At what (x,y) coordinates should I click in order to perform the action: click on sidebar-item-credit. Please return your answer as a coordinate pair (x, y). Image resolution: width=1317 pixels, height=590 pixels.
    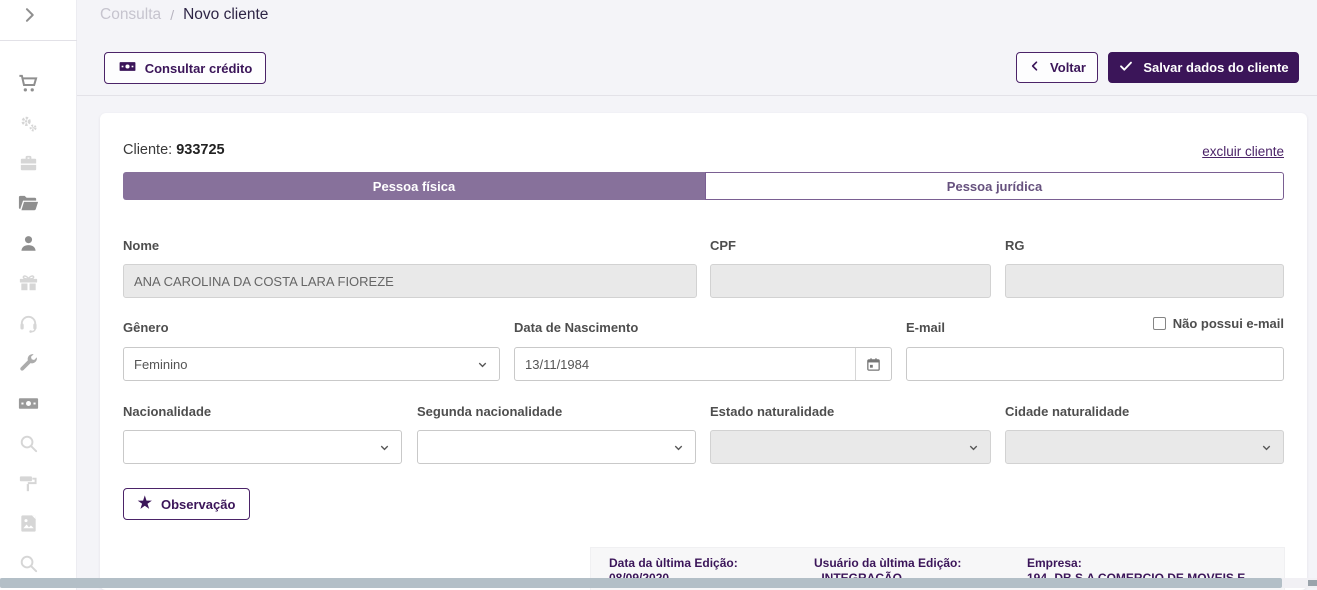
    Looking at the image, I should click on (28, 406).